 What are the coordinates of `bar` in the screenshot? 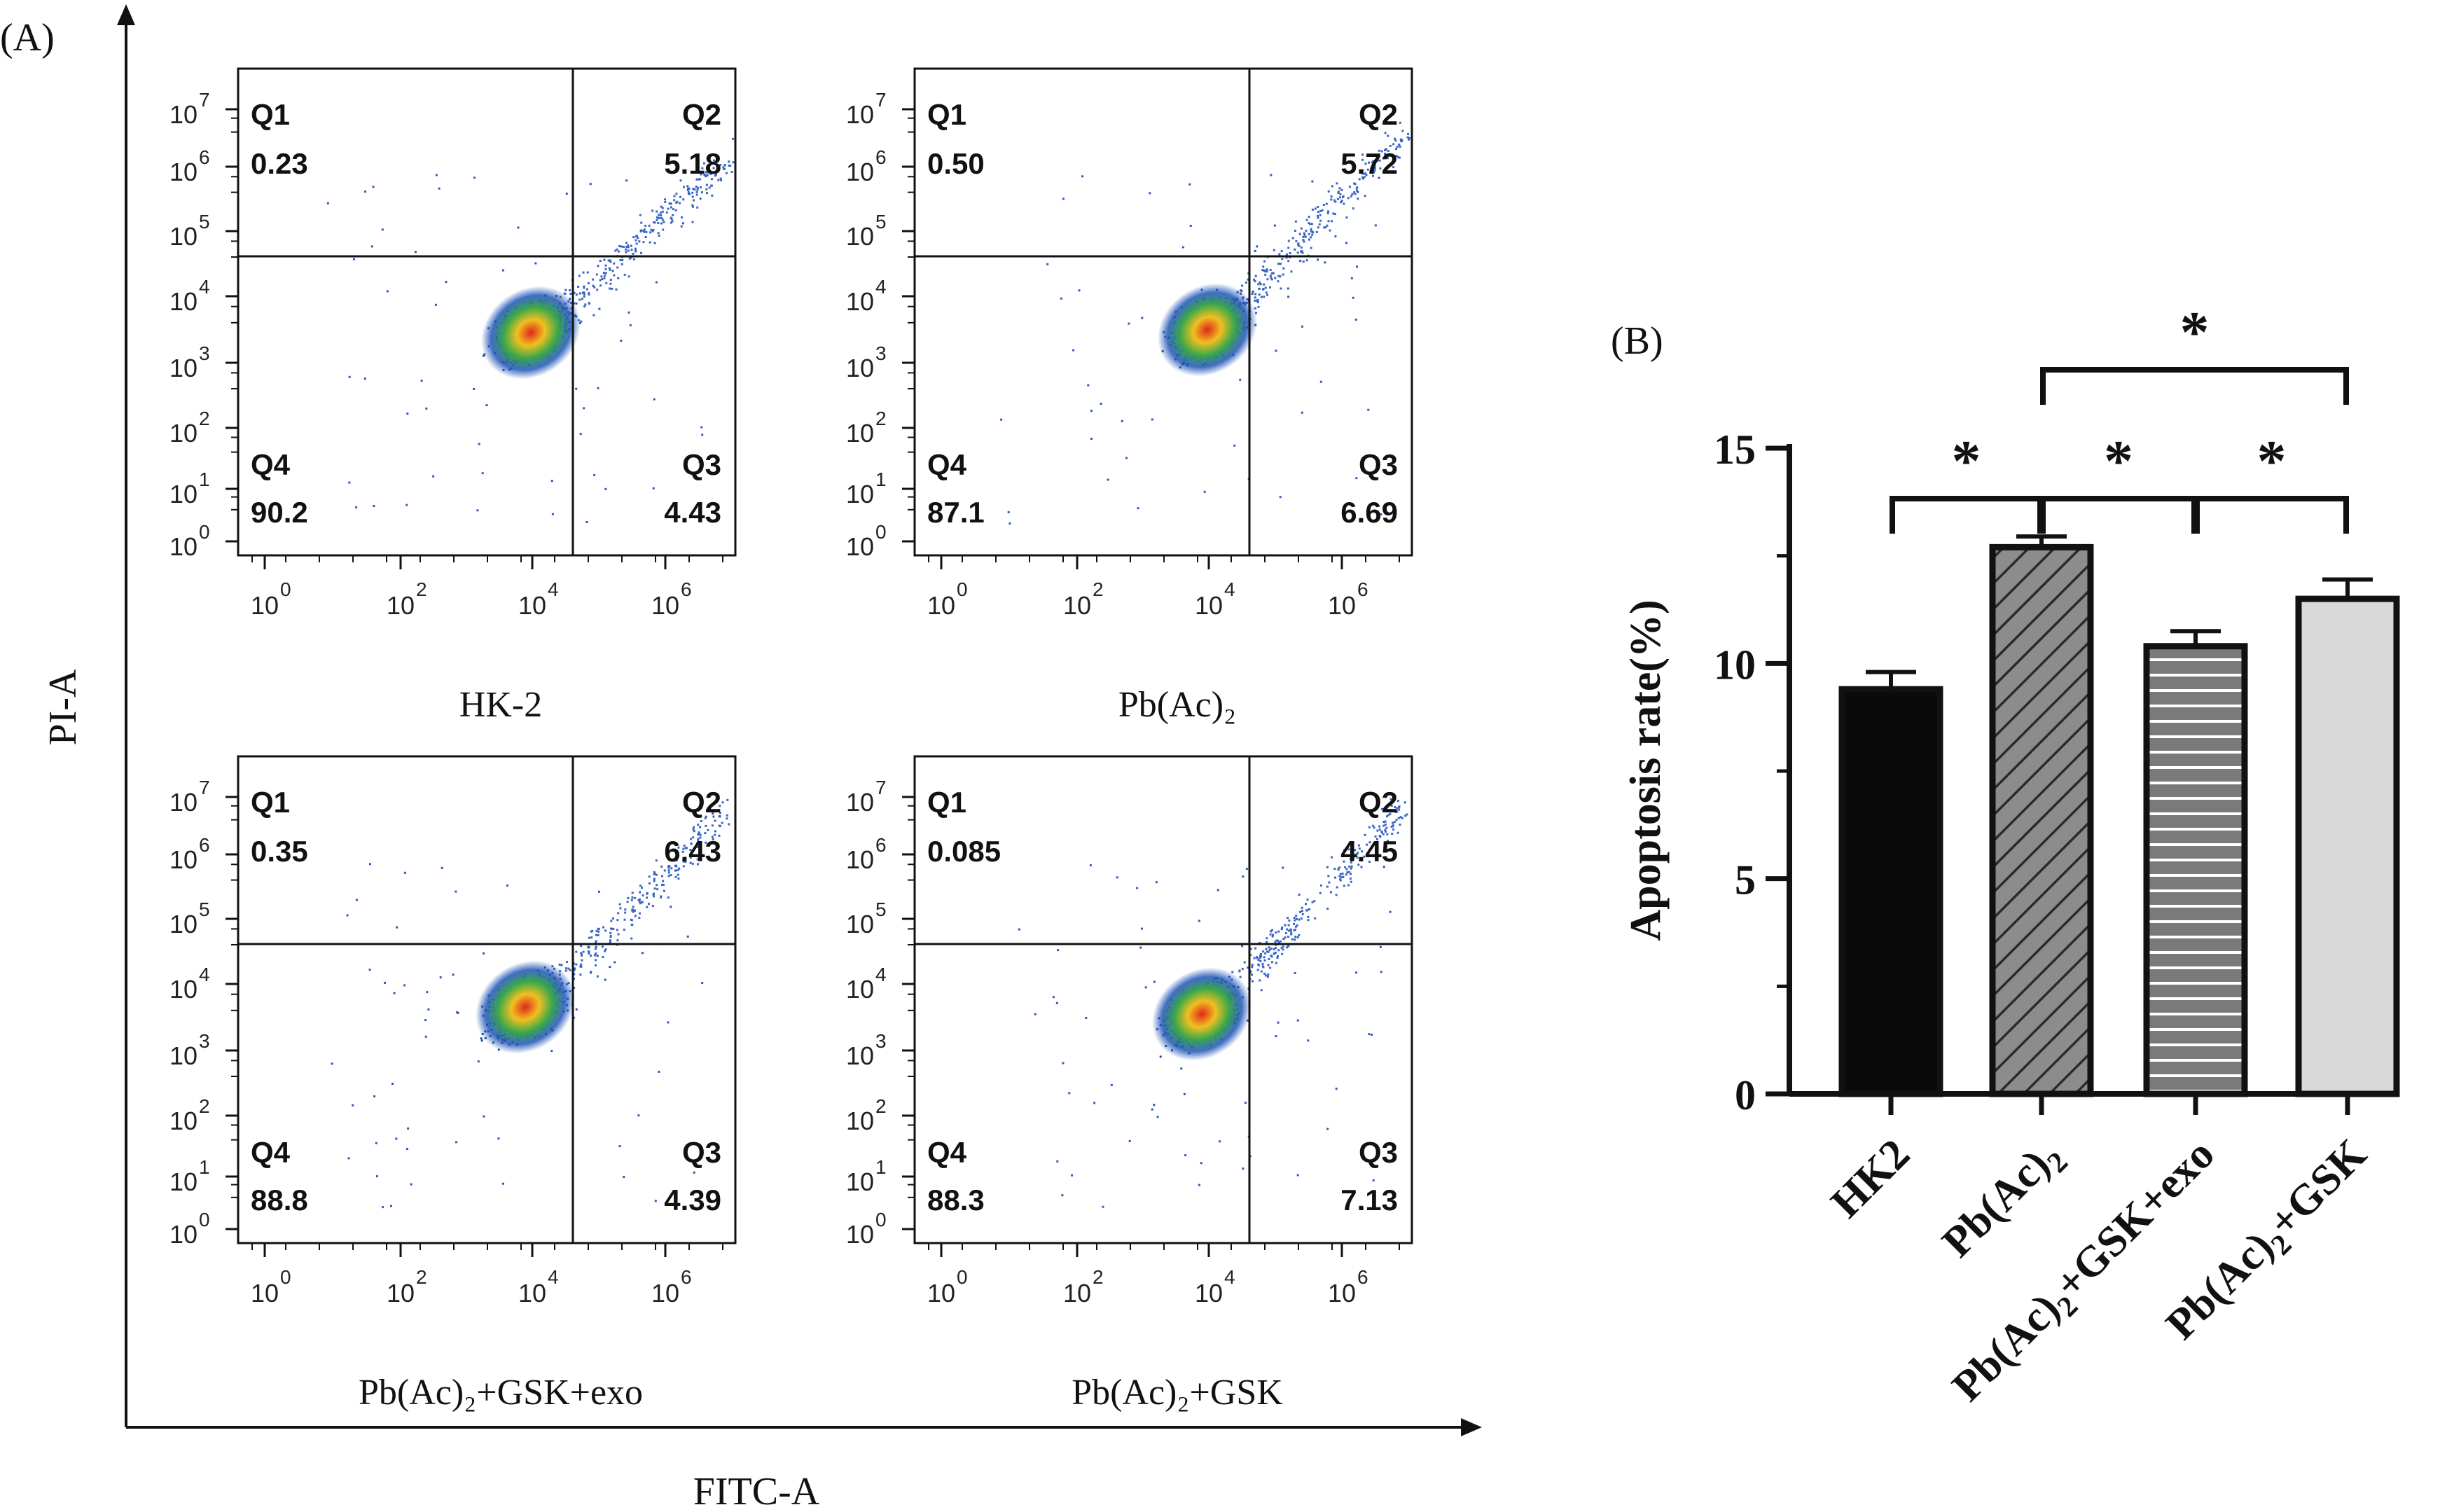 It's located at (2347, 846).